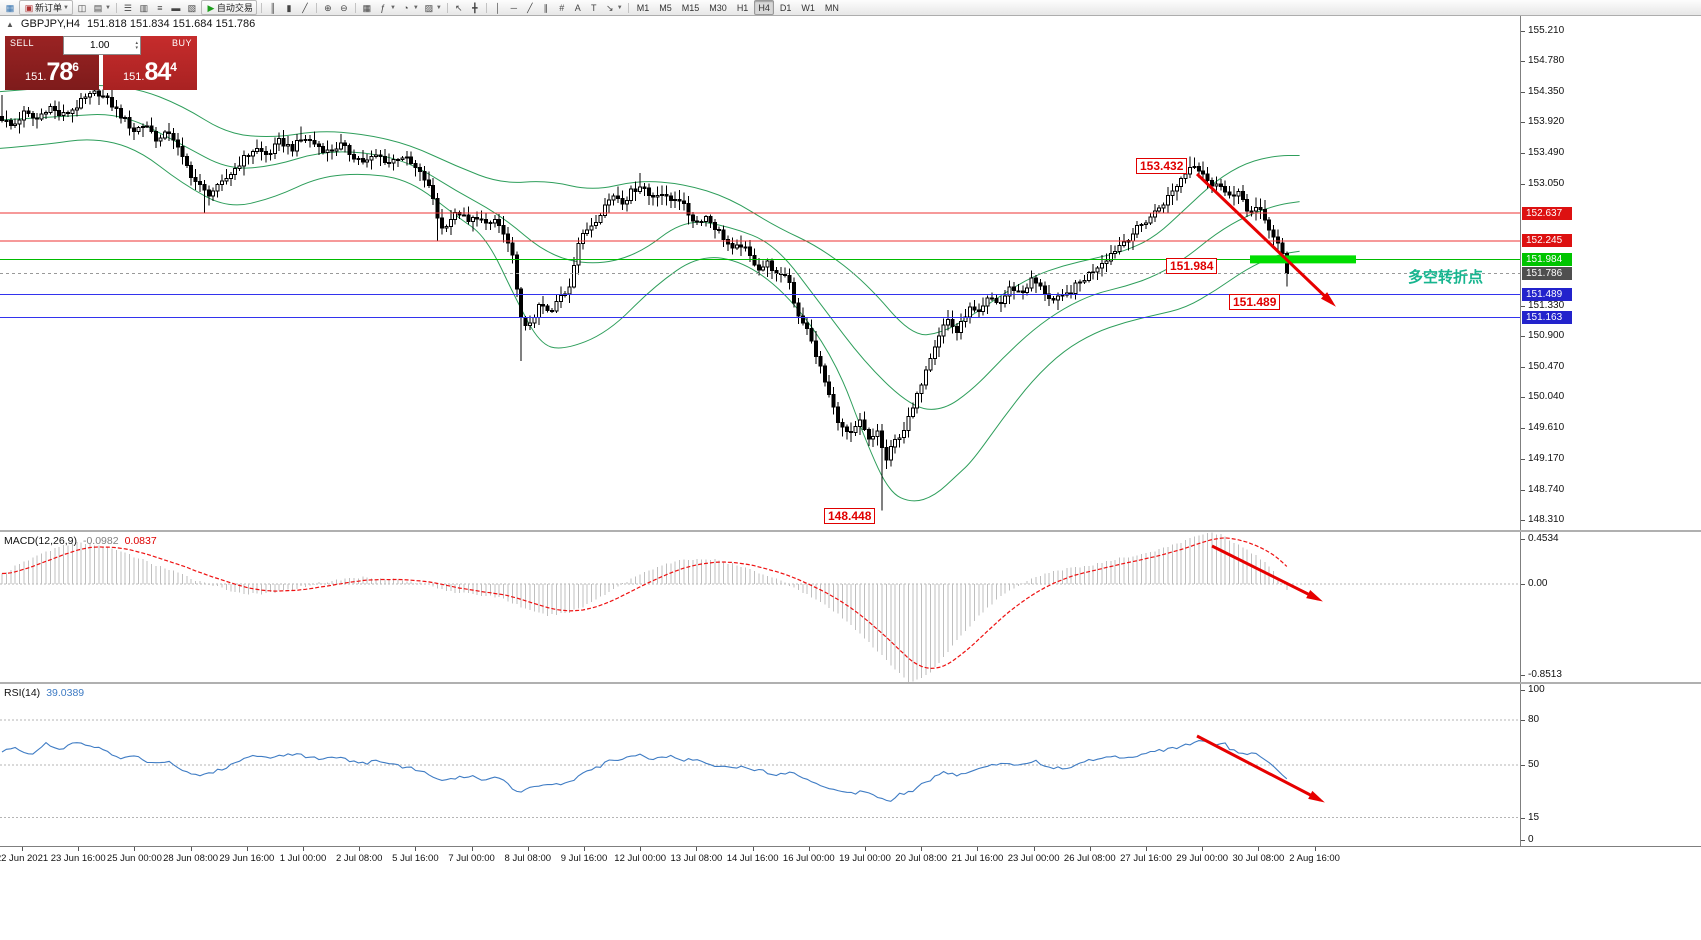 This screenshot has width=1701, height=940. Describe the element at coordinates (10, 7) in the screenshot. I see `new-chart-icon: ▦` at that location.